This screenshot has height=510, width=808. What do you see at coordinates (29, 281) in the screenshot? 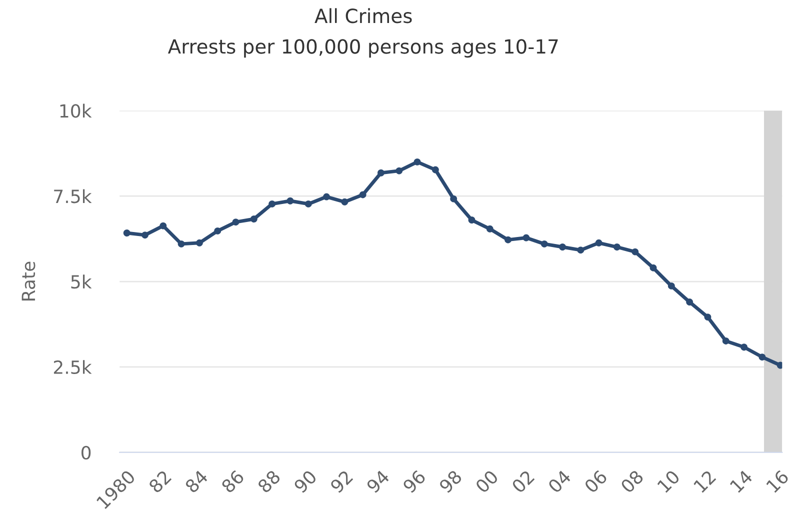
I see `y-axis-title: Rate` at bounding box center [29, 281].